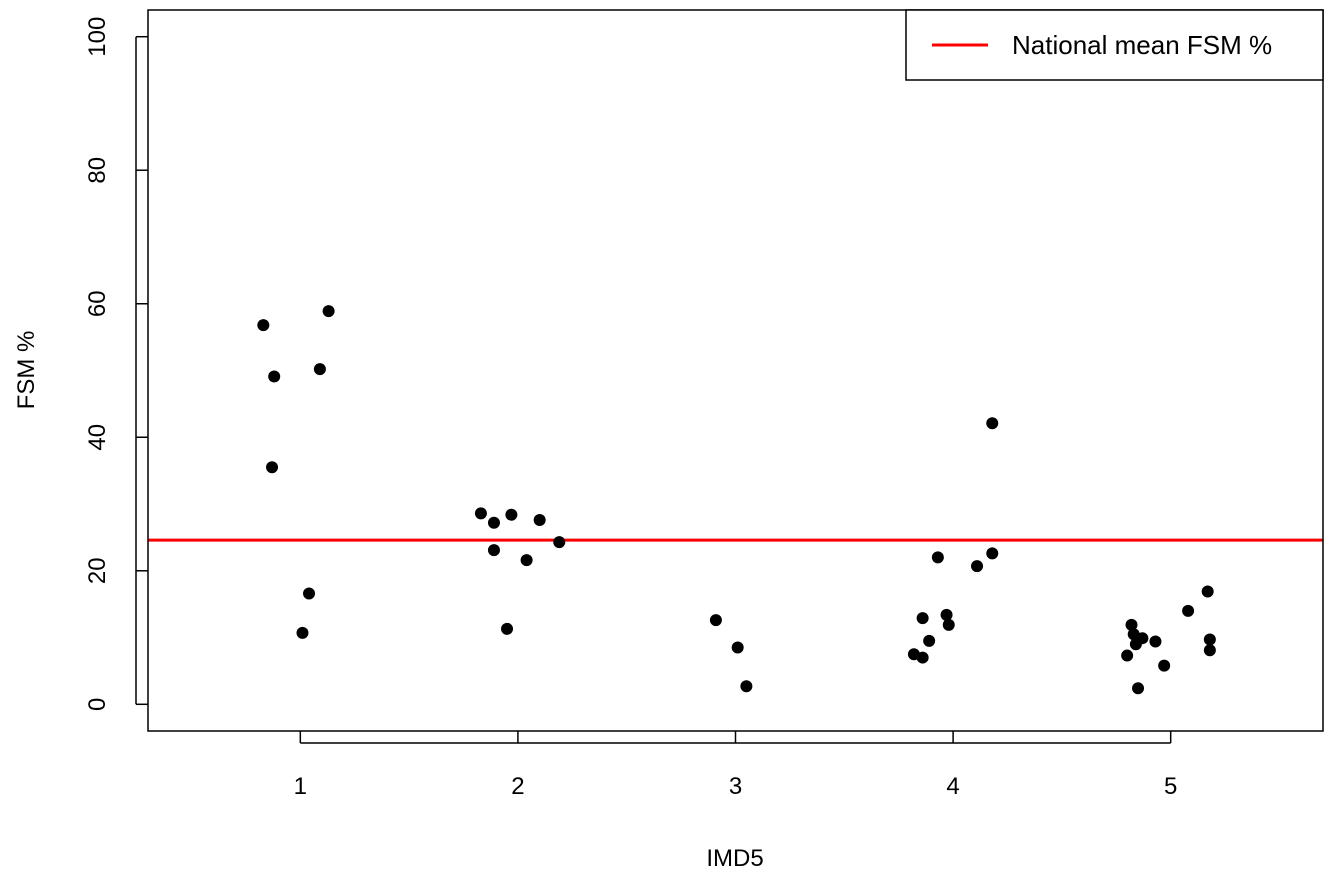 Image resolution: width=1324 pixels, height=872 pixels. I want to click on y-tick-label: 0, so click(97, 704).